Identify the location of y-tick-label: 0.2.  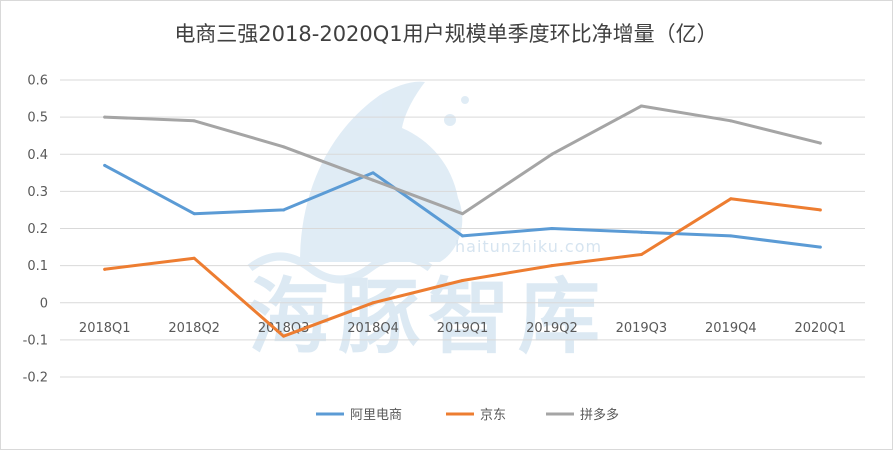
(37, 229).